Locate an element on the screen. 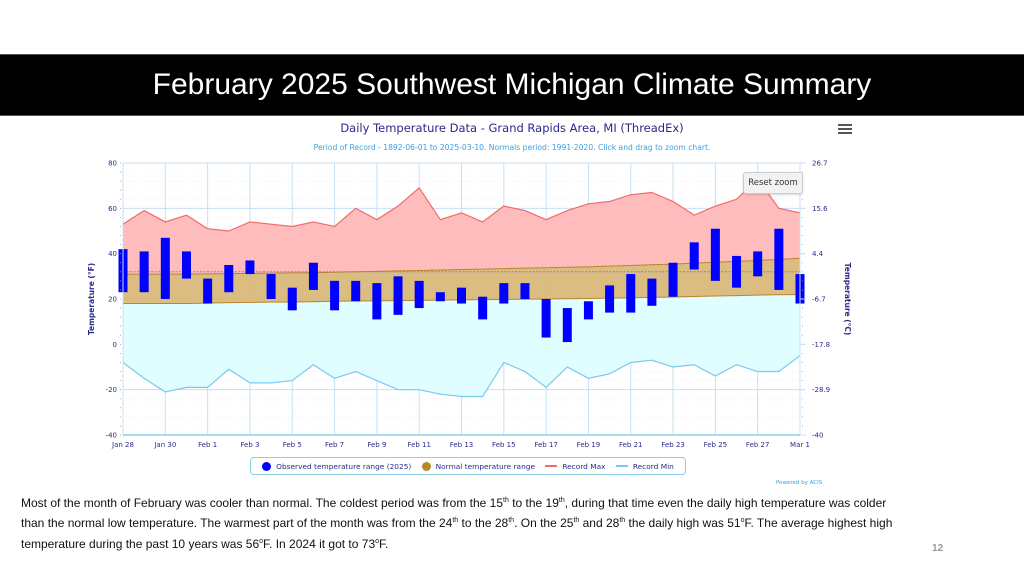 The height and width of the screenshot is (576, 1024). record-max-area is located at coordinates (461, 226).